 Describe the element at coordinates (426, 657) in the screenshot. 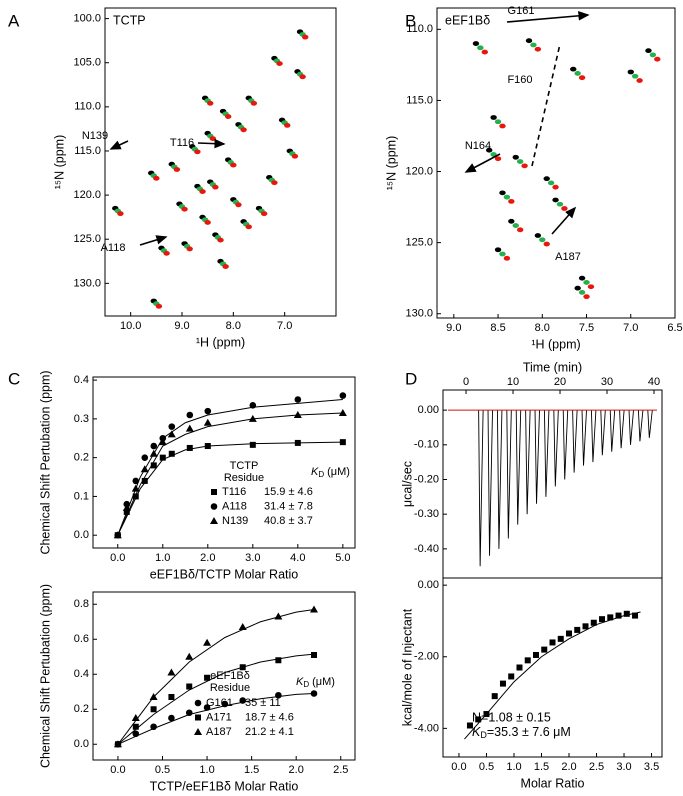

I see `y-tick-label: -2.00` at that location.